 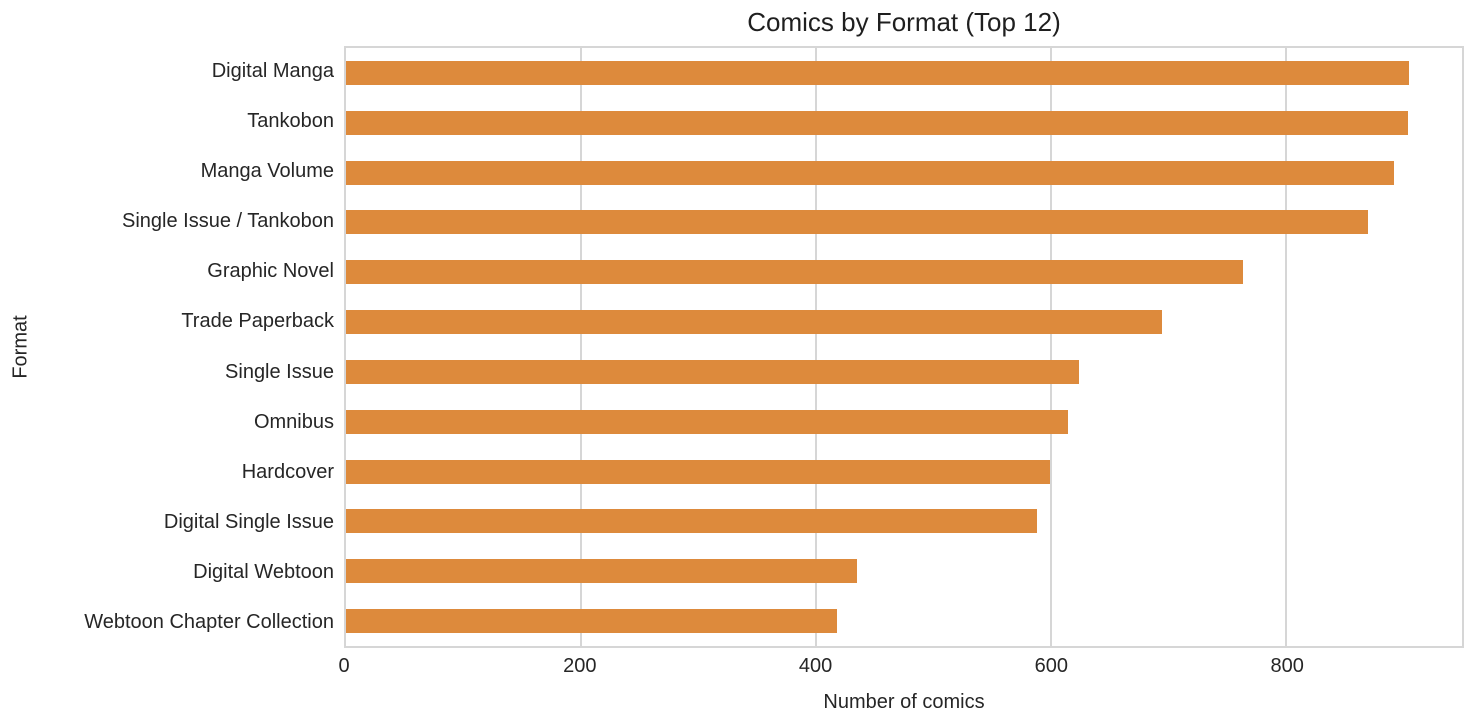 What do you see at coordinates (815, 666) in the screenshot?
I see `x-tick-label: 400` at bounding box center [815, 666].